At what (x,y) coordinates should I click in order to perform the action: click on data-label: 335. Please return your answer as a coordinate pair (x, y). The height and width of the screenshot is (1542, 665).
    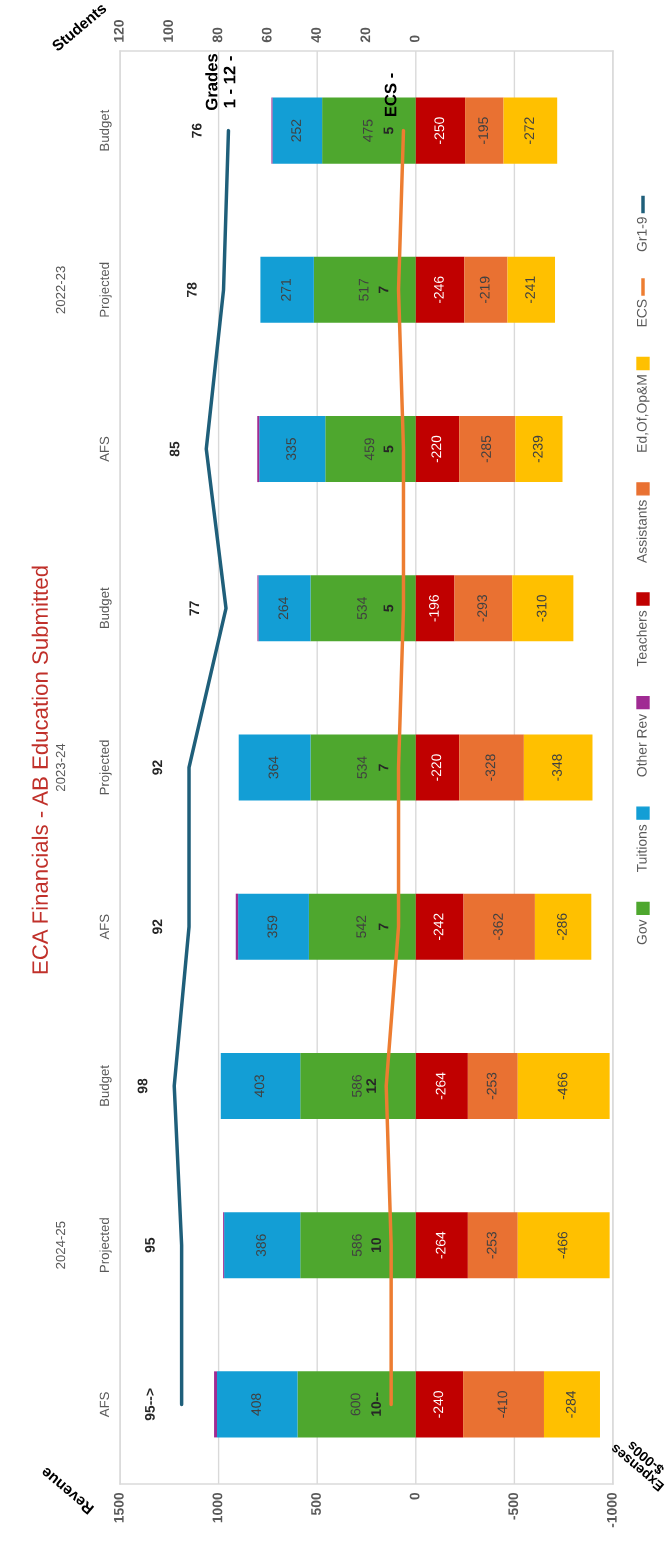
    Looking at the image, I should click on (291, 449).